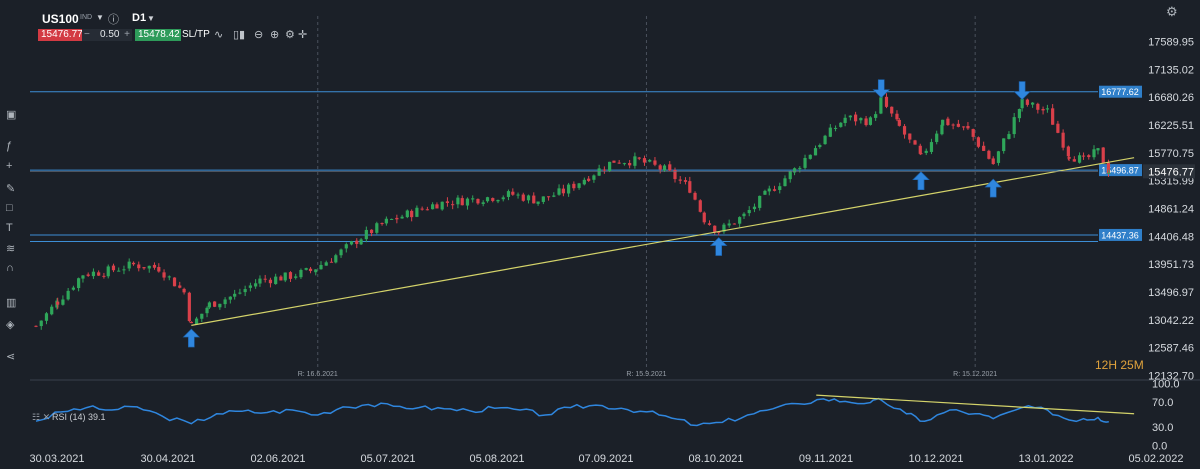  I want to click on y-tick-label: 12587.46, so click(1171, 349).